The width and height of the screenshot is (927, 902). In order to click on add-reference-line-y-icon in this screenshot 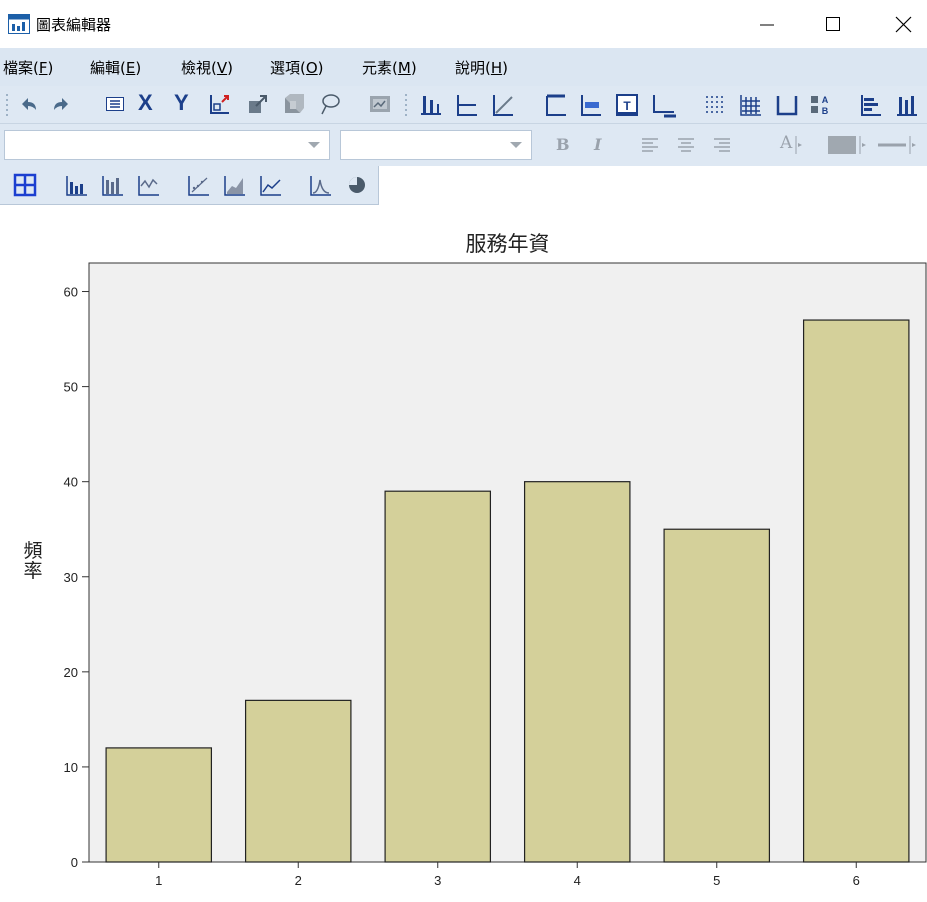, I will do `click(467, 105)`.